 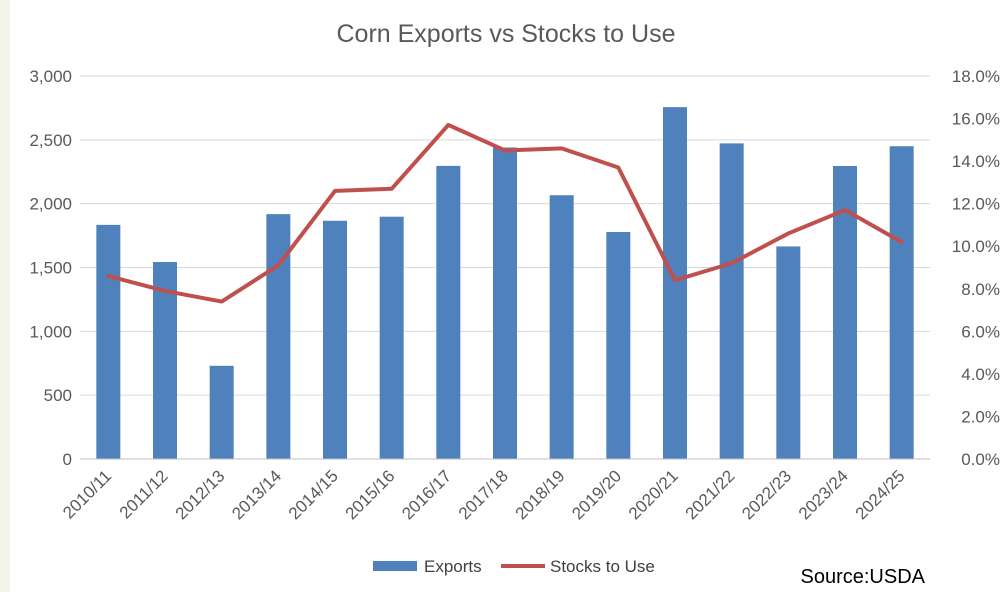 What do you see at coordinates (880, 494) in the screenshot?
I see `x-tick-label: 2024/25` at bounding box center [880, 494].